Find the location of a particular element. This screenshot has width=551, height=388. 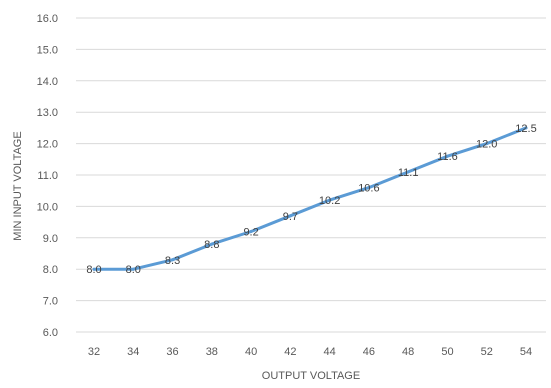

data-label: 8.3 is located at coordinates (172, 261).